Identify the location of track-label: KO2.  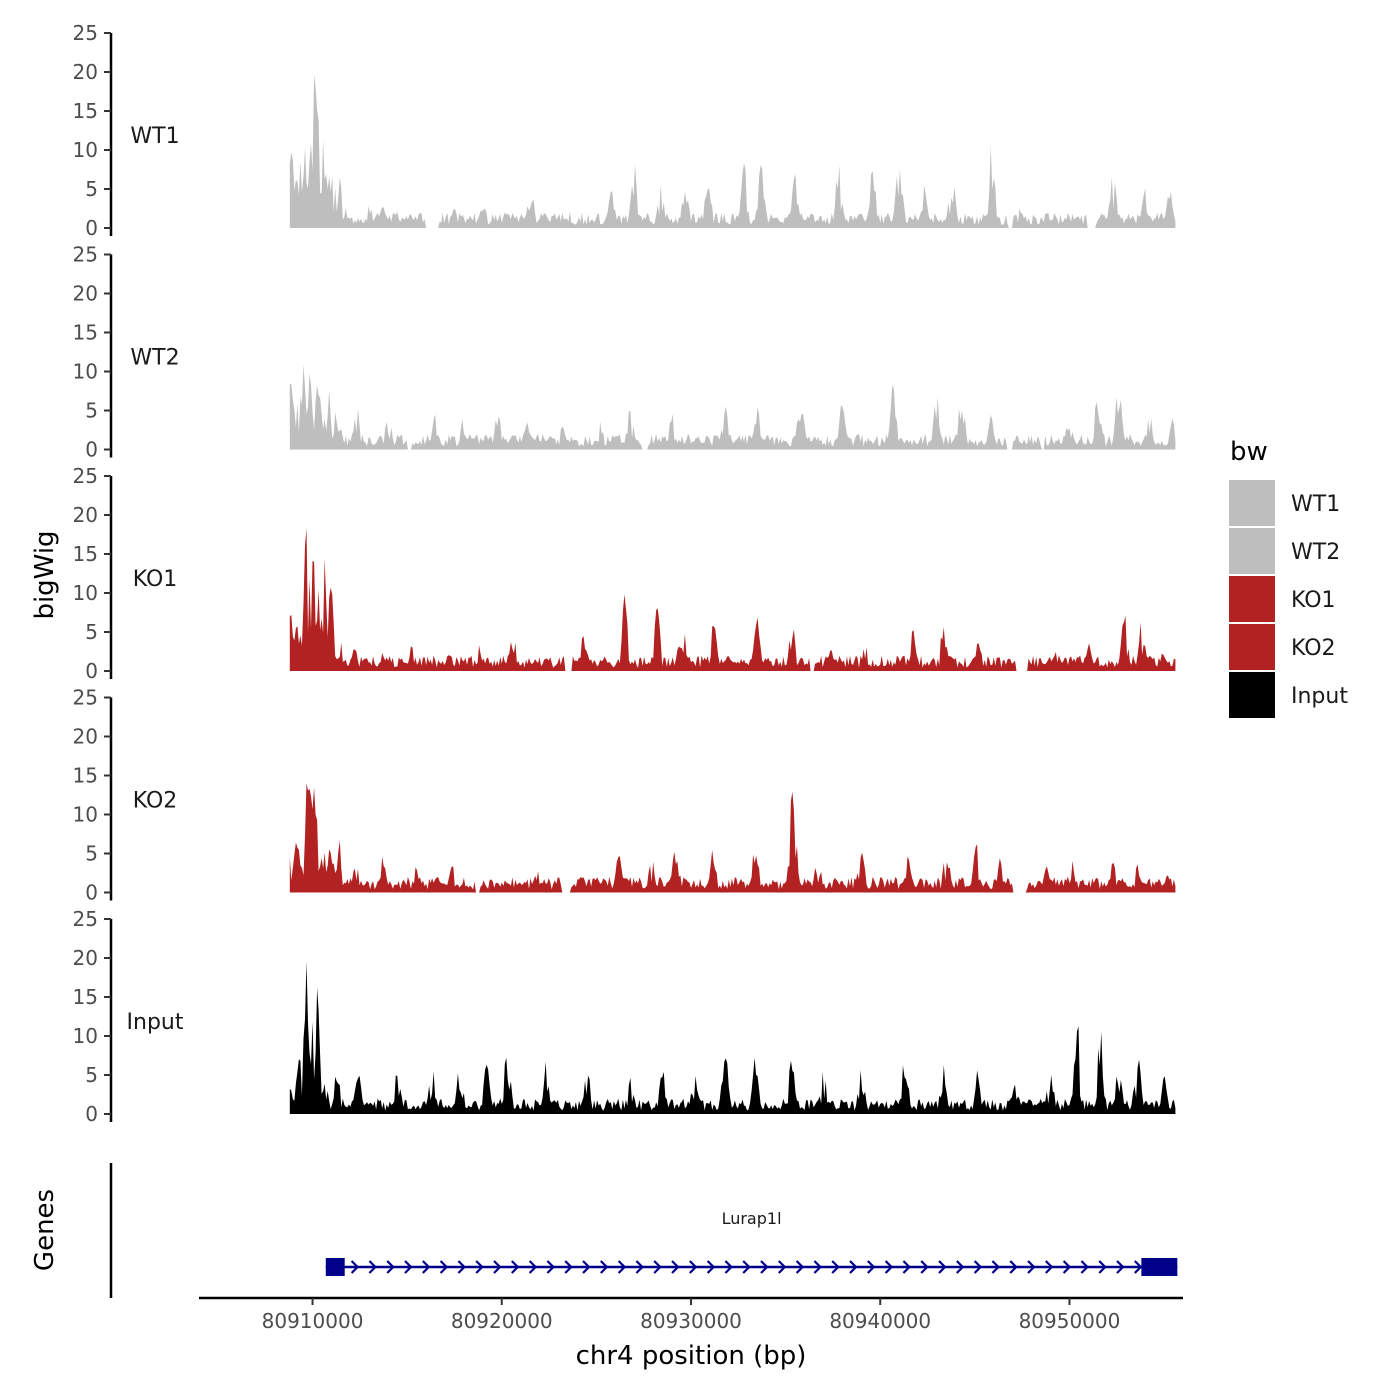
(155, 801).